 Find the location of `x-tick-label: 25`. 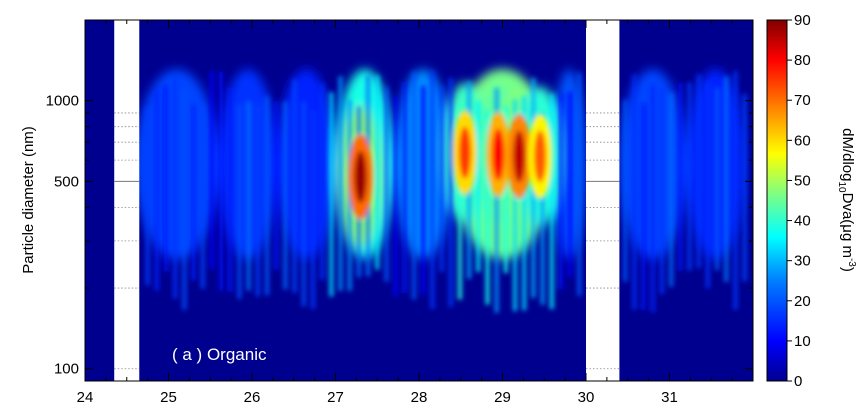

x-tick-label: 25 is located at coordinates (168, 397).